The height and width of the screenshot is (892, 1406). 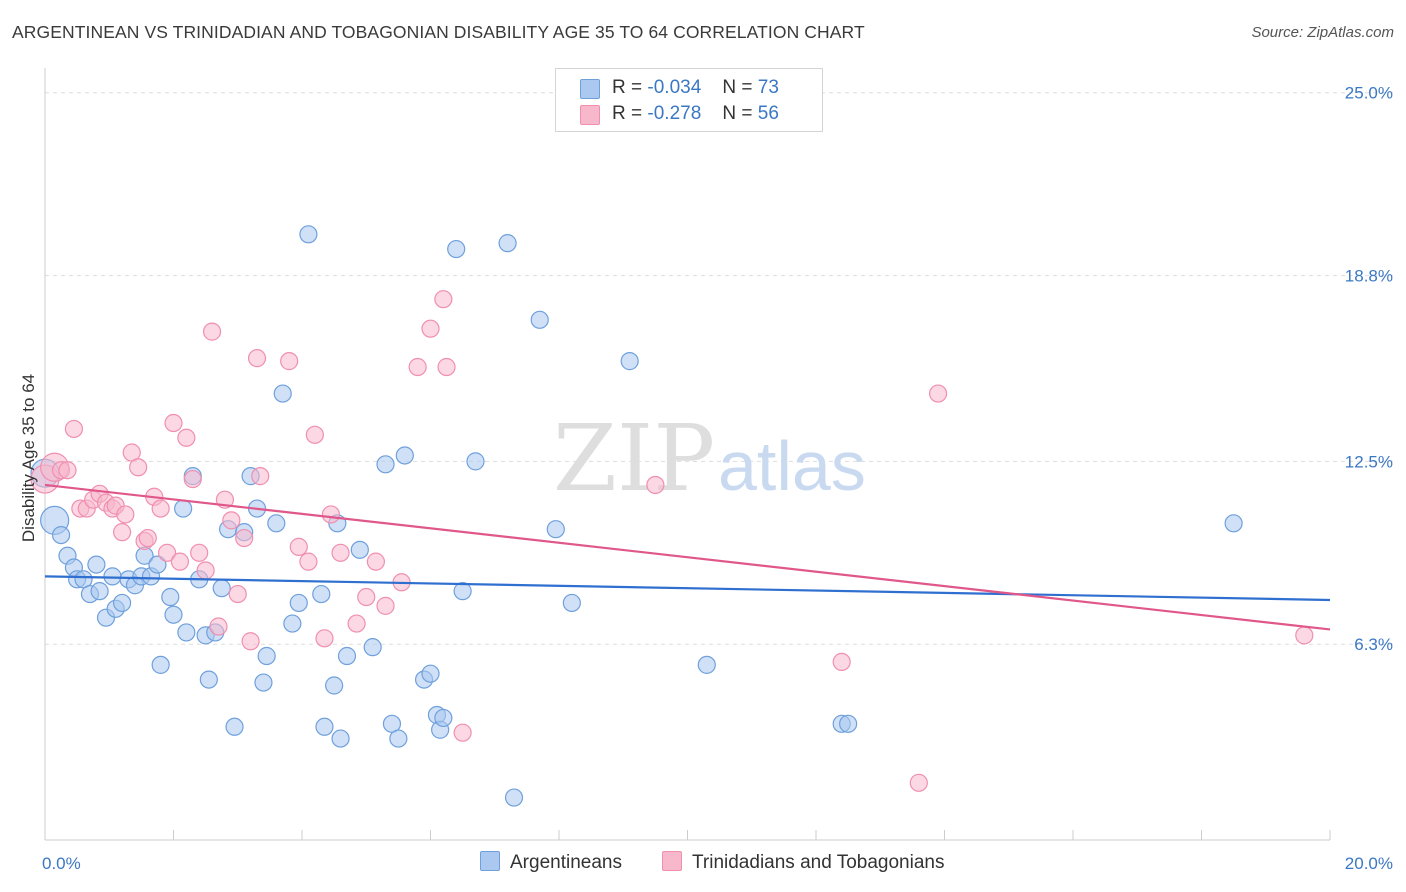 I want to click on watermark: ZIP atlas, so click(x=709, y=458).